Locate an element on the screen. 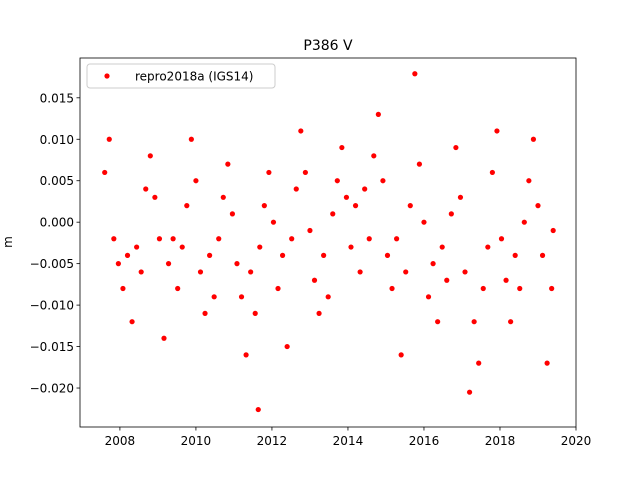  y-tick-label: 0.010 is located at coordinates (57, 140).